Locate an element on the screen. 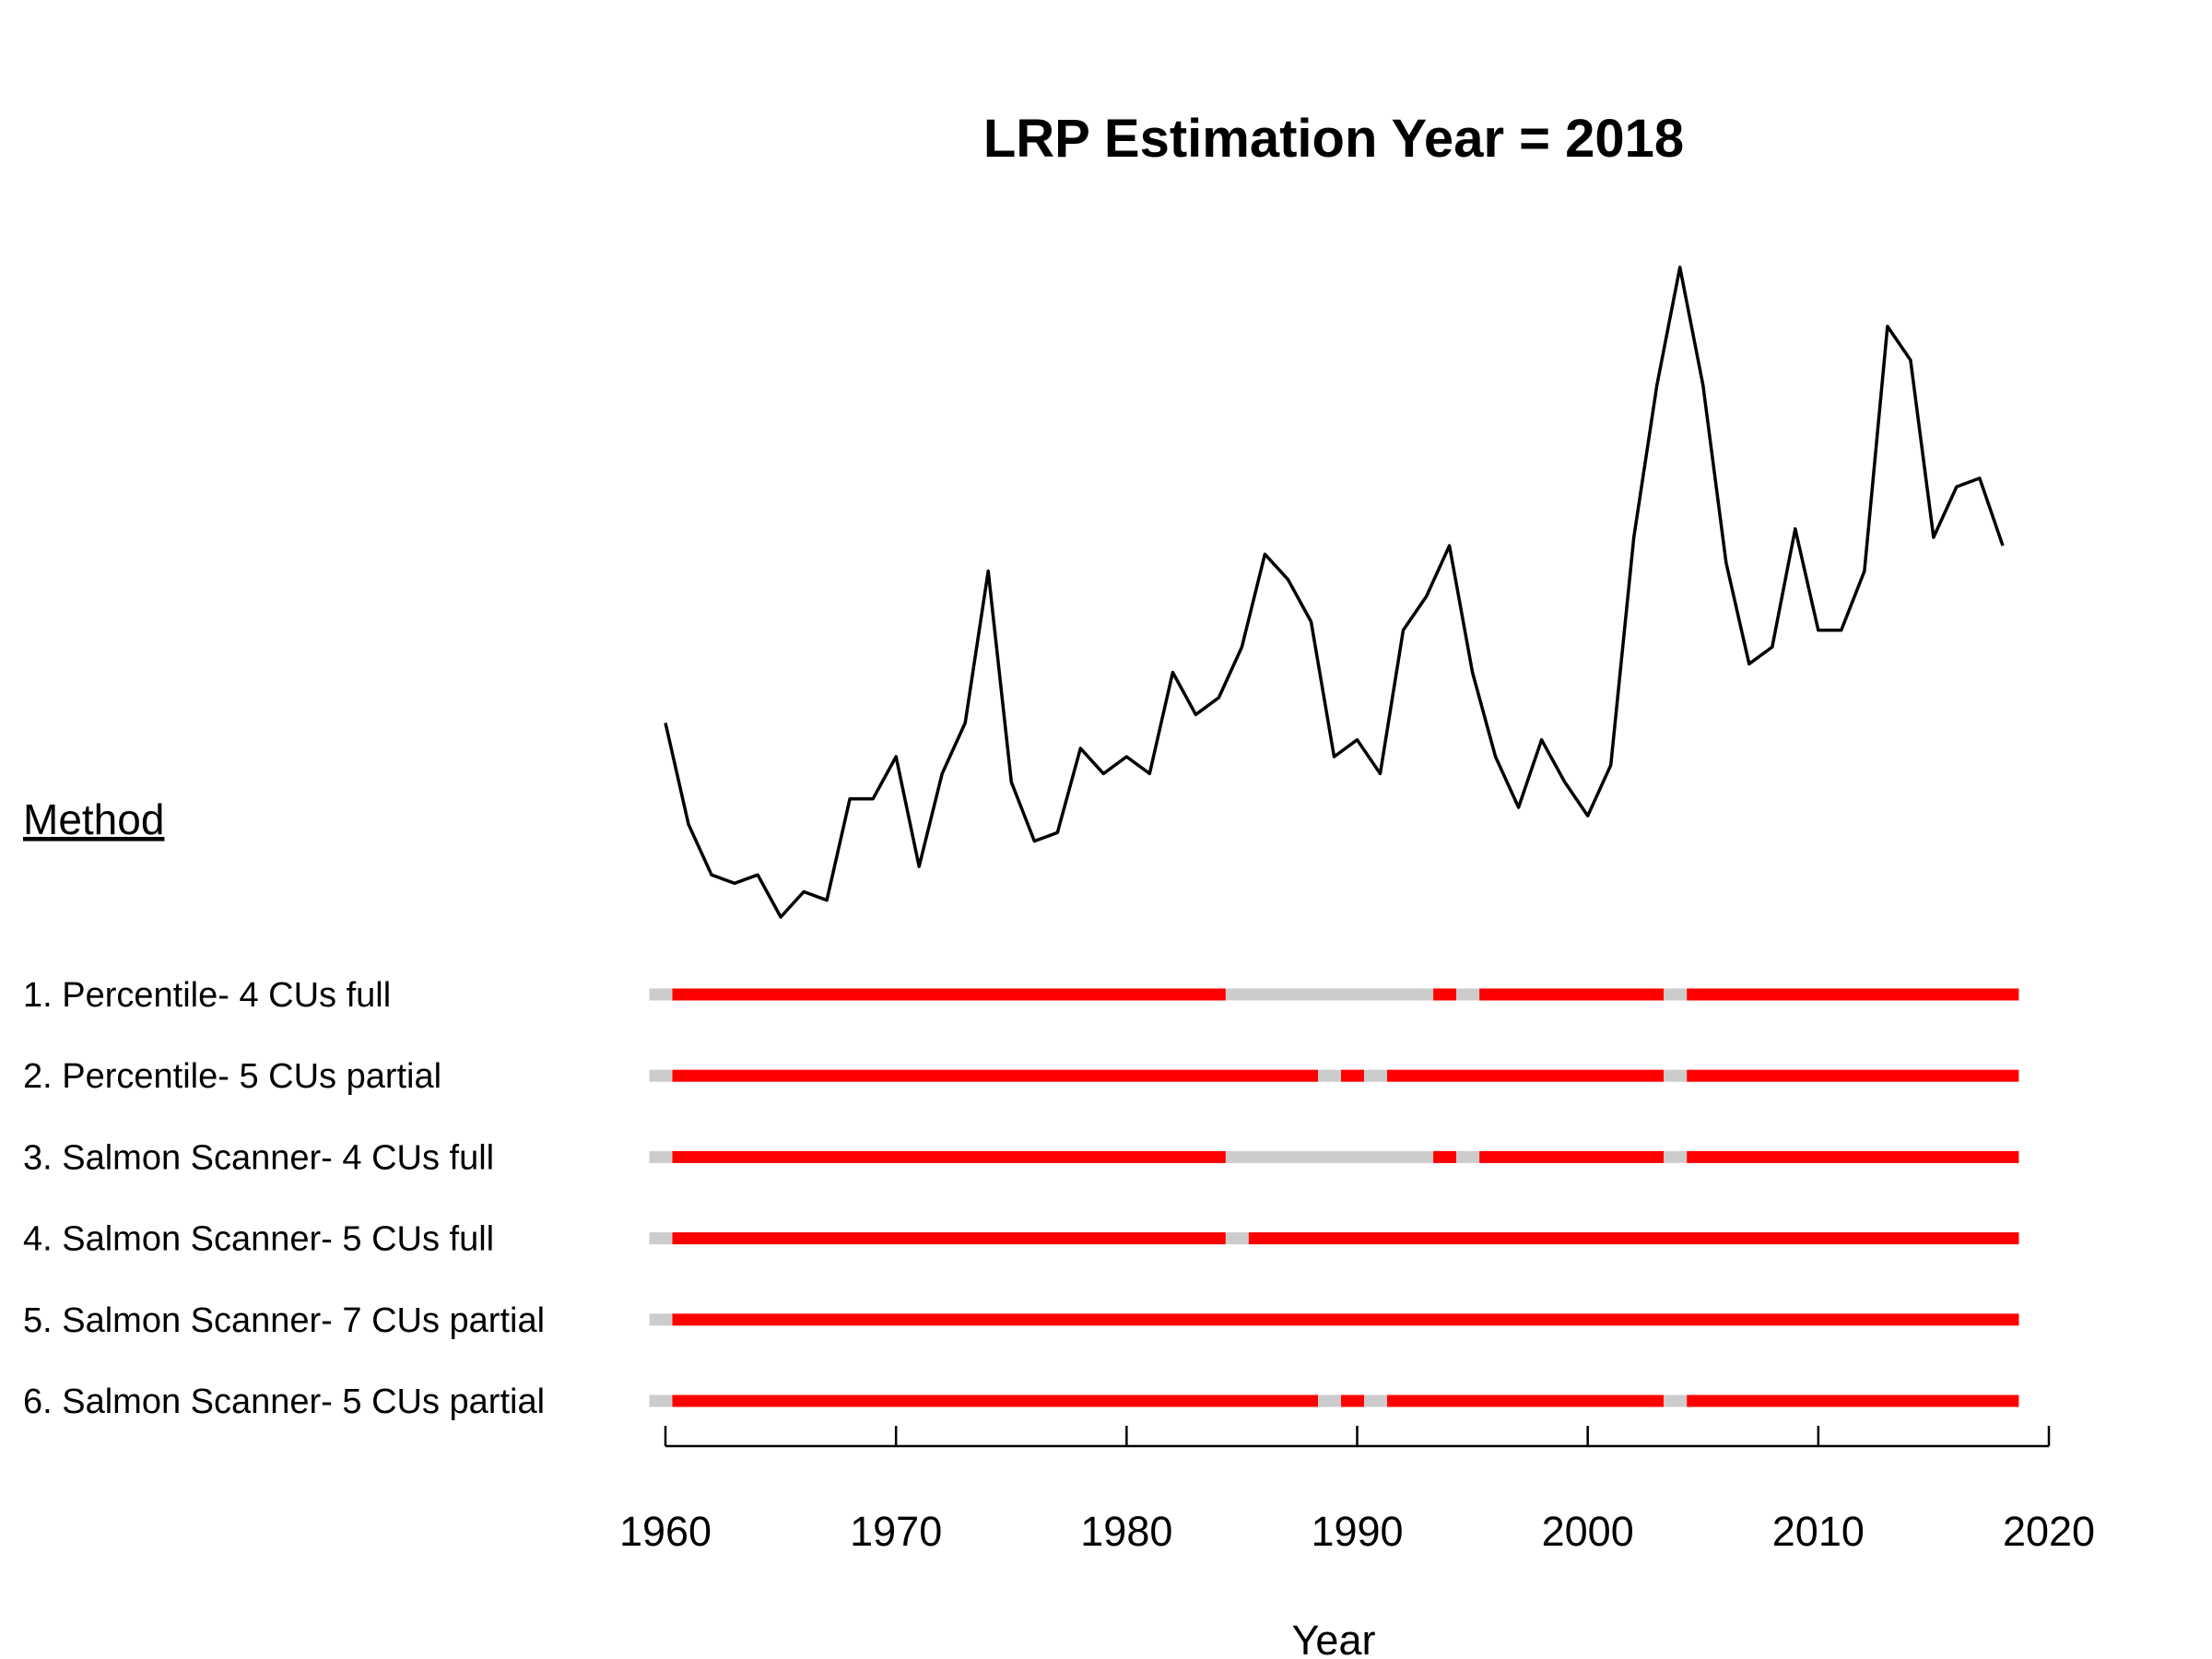 The image size is (2212, 1659). x-tick-label: 2020 is located at coordinates (2049, 1531).